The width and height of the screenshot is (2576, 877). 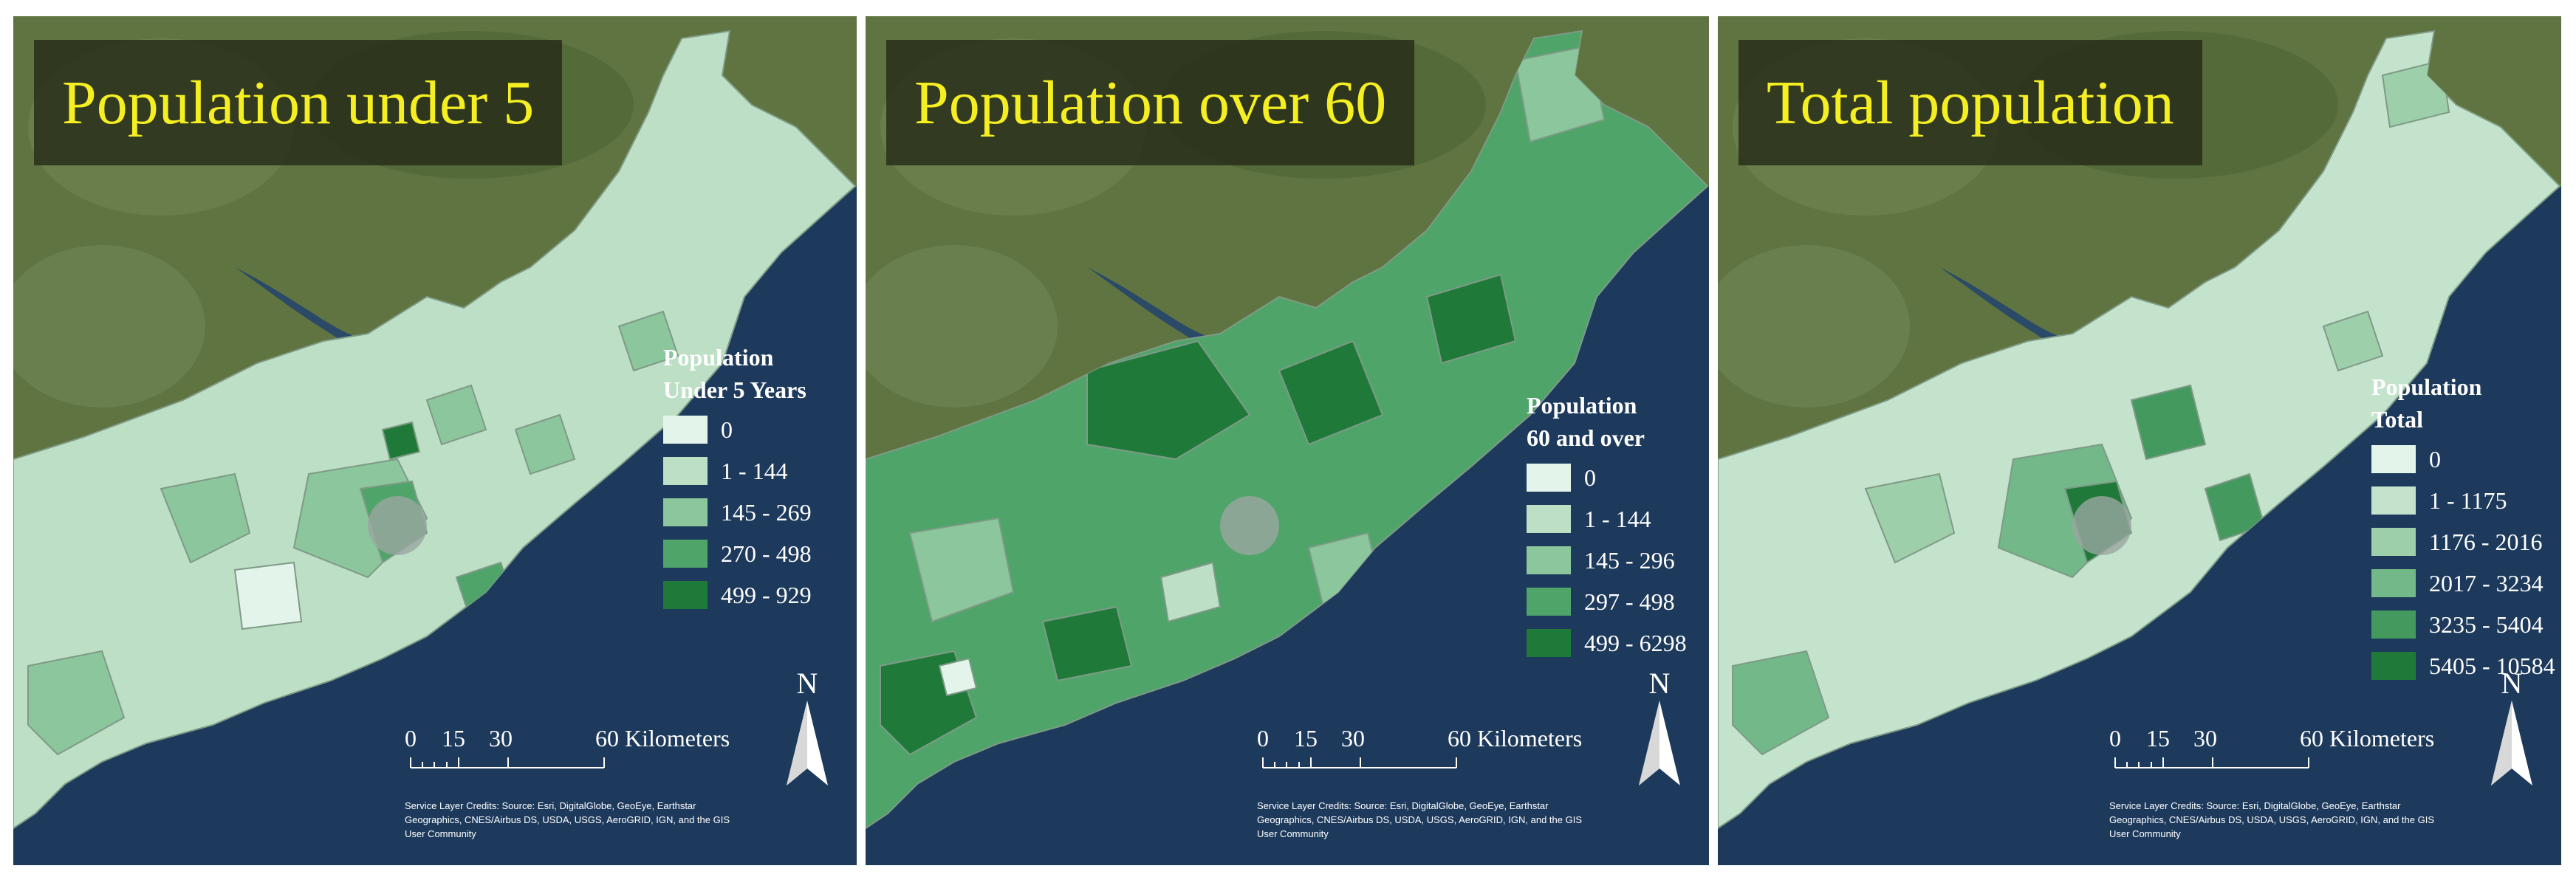 I want to click on legend-title-line2: 60 and over, so click(x=1586, y=437).